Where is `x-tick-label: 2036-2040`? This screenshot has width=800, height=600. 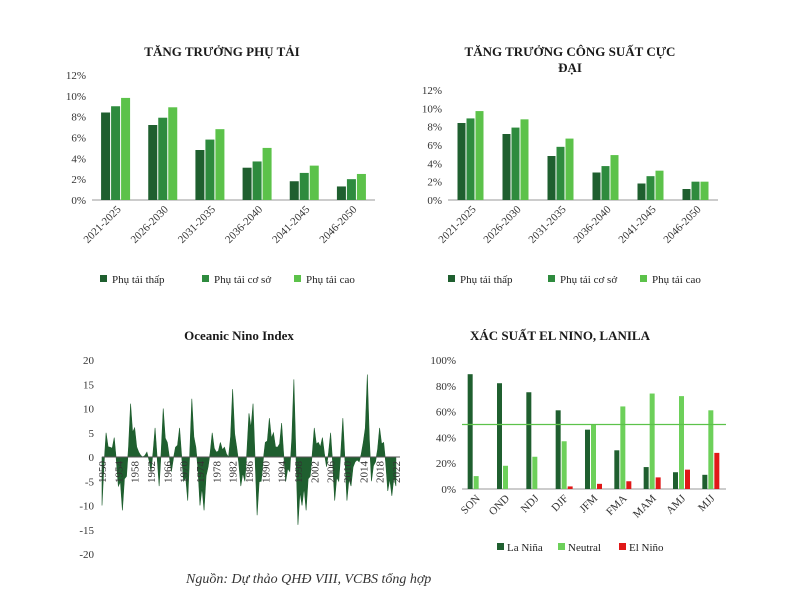 x-tick-label: 2036-2040 is located at coordinates (592, 224).